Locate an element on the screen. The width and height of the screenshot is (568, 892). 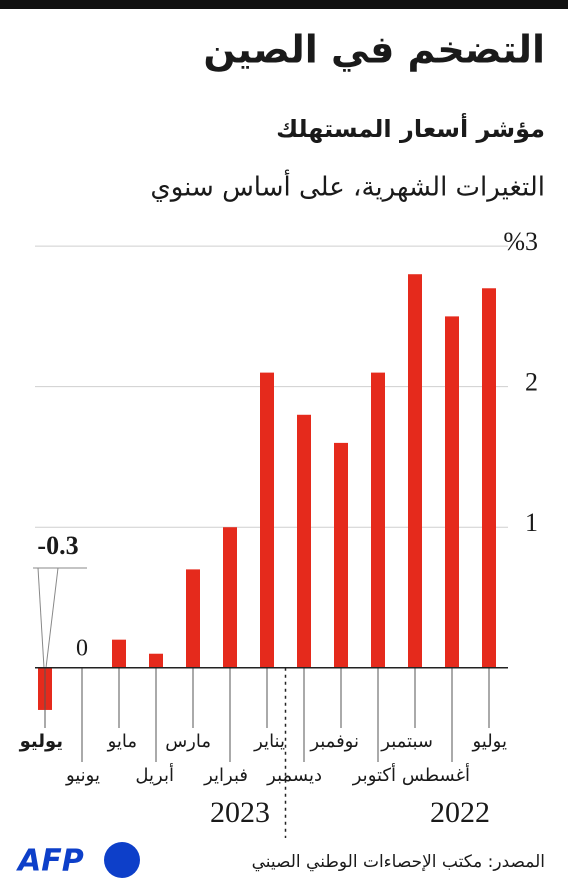
value-label: 0 is located at coordinates (82, 649).